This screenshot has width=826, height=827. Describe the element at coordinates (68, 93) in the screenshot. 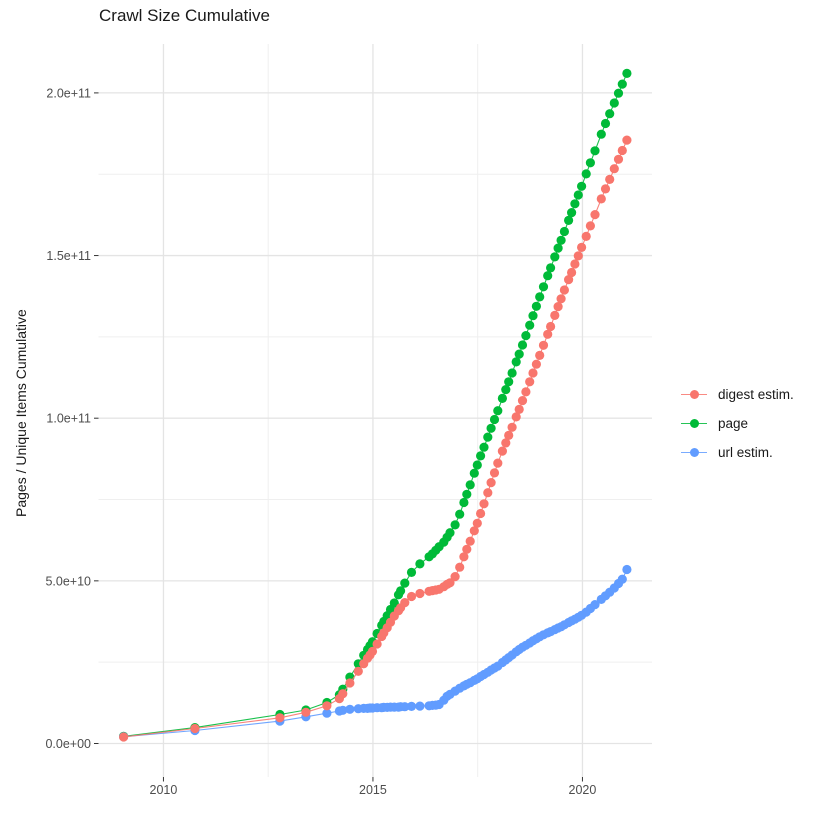

I see `y-tick-label: 2.0e+11` at that location.